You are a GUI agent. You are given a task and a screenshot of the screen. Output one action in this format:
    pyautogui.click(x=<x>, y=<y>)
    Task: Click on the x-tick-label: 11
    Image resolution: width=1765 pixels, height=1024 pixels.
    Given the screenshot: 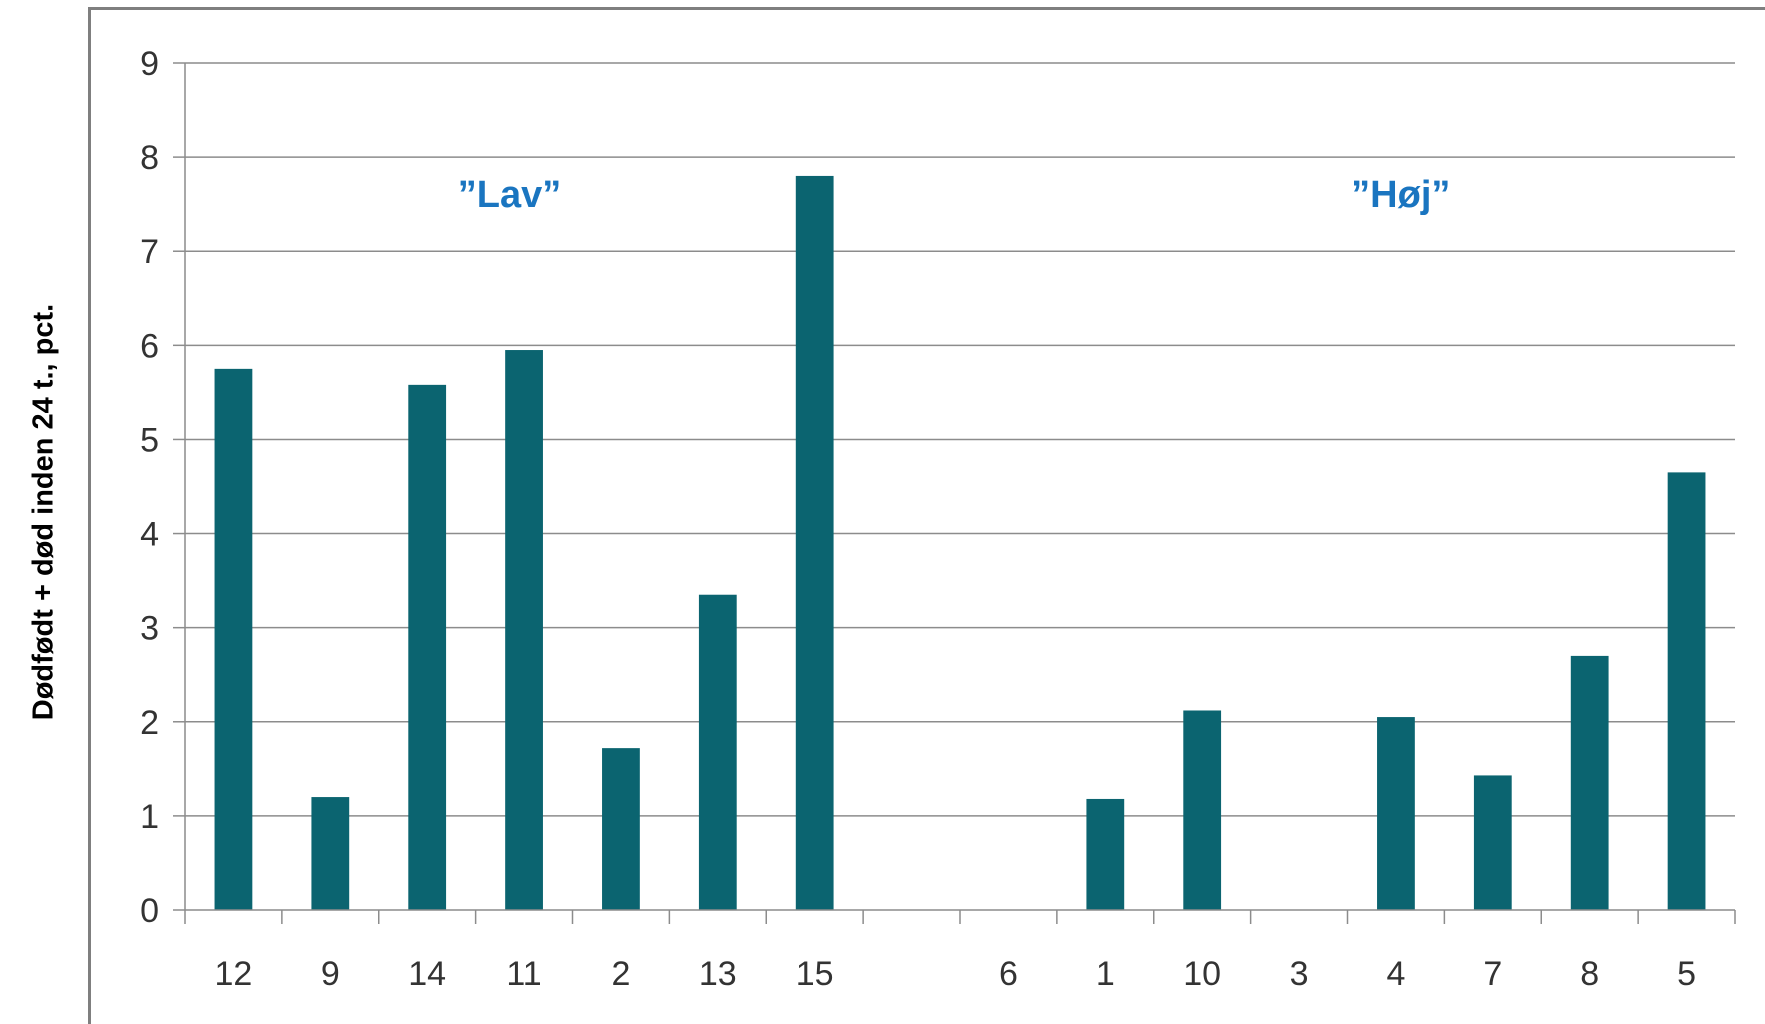 What is the action you would take?
    pyautogui.click(x=523, y=974)
    